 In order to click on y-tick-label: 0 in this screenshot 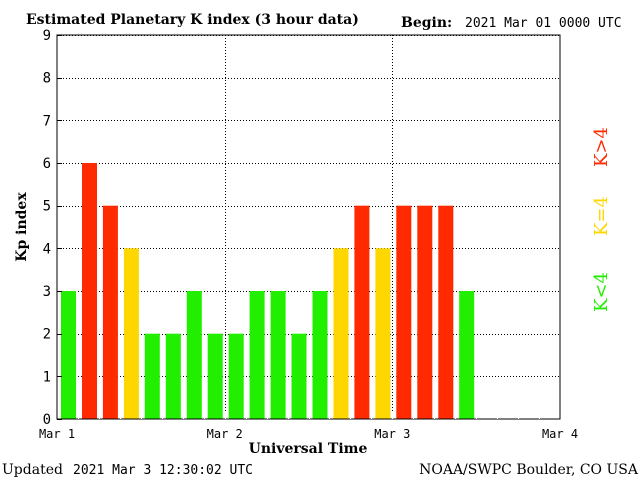, I will do `click(47, 420)`.